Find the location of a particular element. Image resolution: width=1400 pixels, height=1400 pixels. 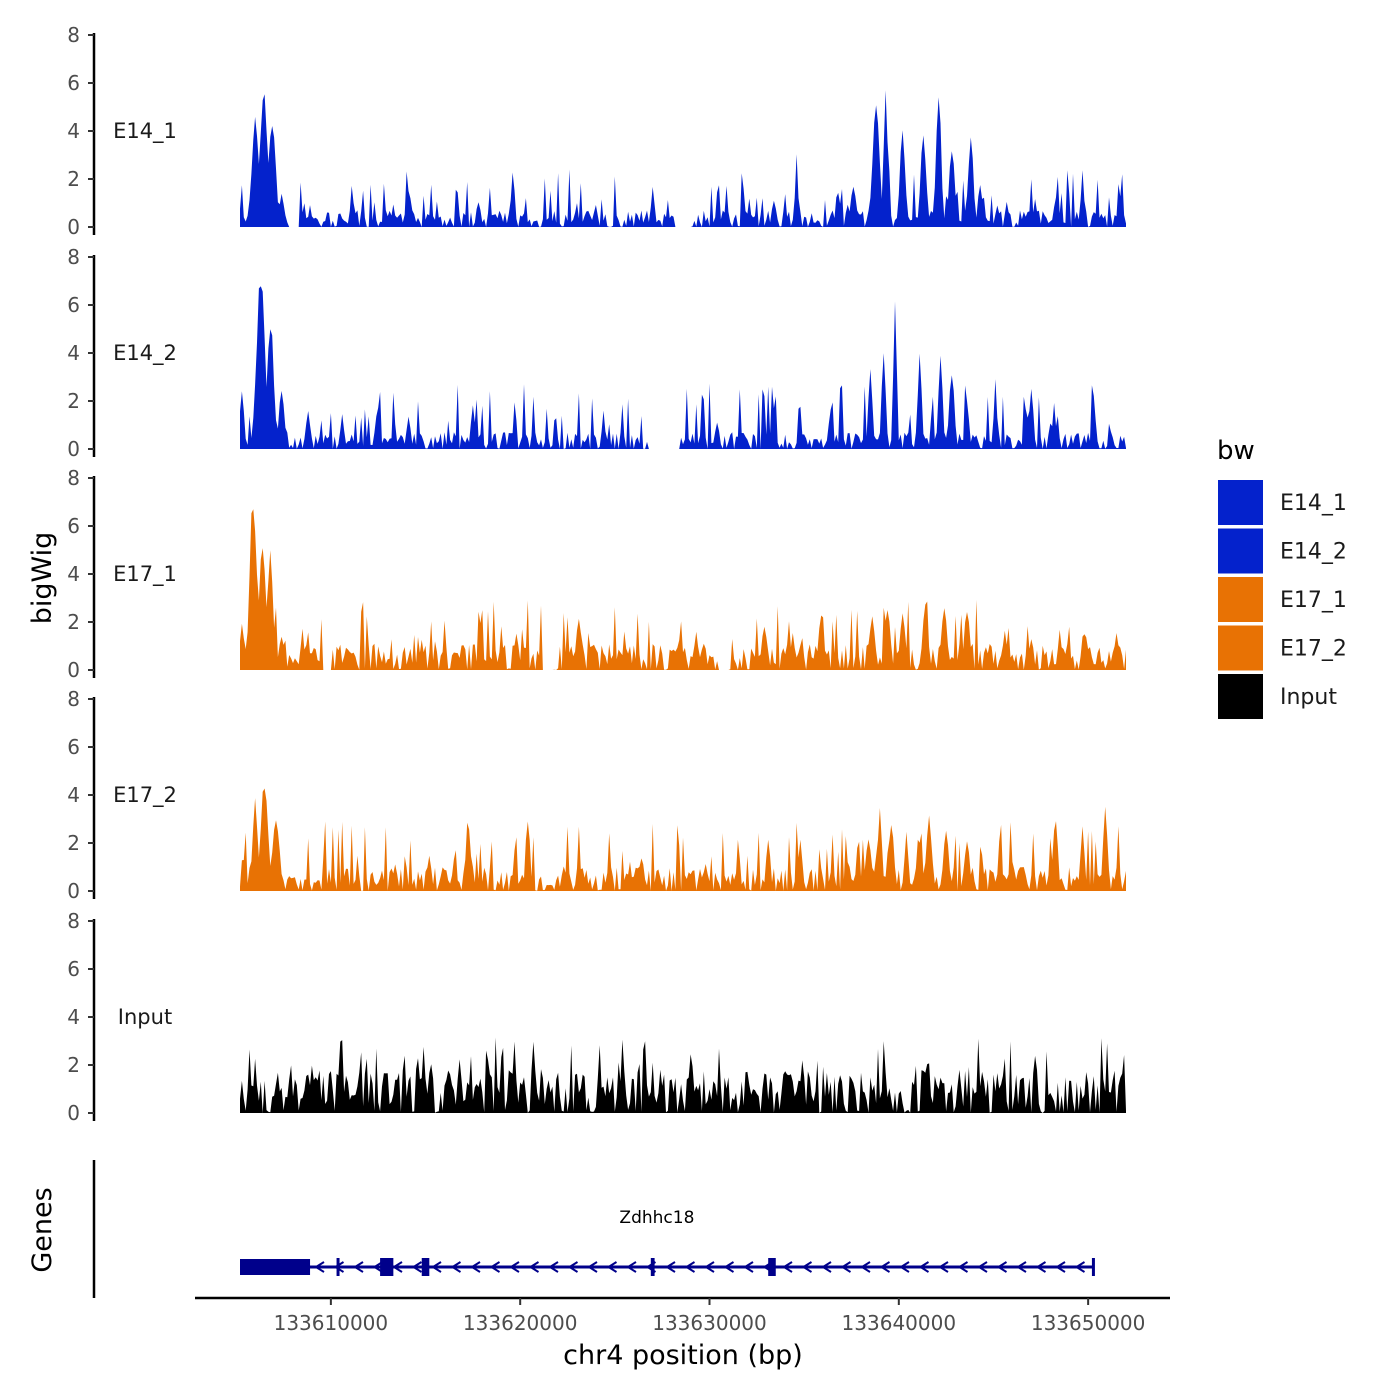

track-label: E17_2 is located at coordinates (145, 795).